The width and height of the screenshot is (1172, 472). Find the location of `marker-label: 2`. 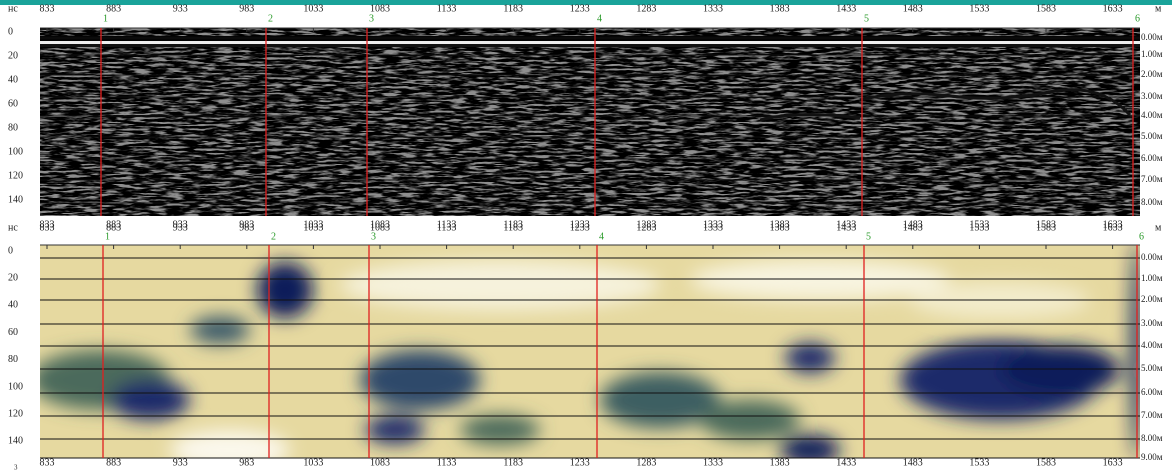

marker-label: 2 is located at coordinates (273, 236).